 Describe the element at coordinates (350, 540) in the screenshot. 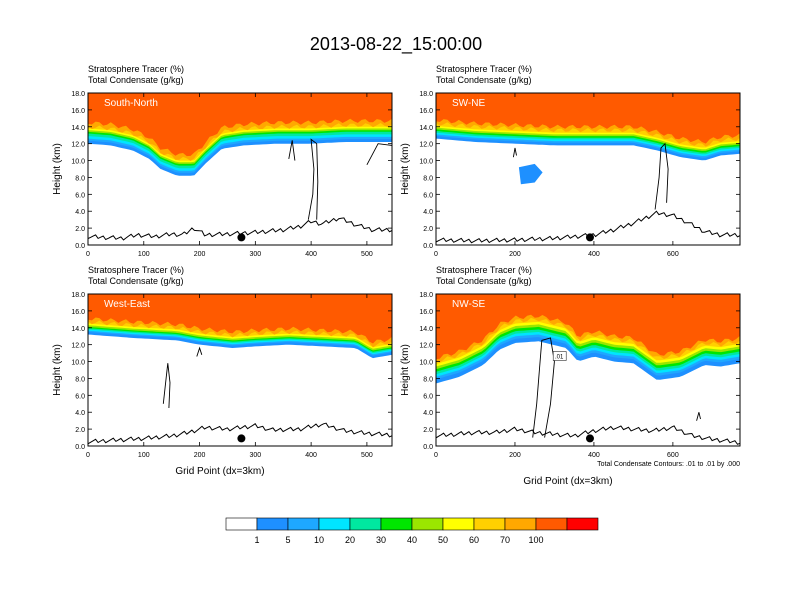

I see `colorbar-label: 20` at that location.